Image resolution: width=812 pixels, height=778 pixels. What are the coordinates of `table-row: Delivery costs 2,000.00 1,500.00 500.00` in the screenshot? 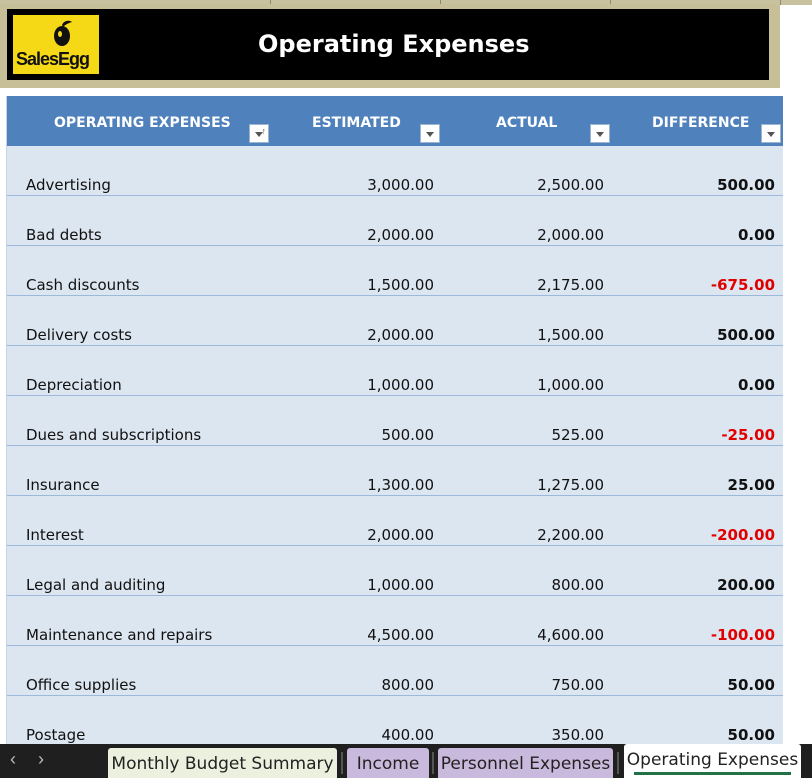 It's located at (395, 321).